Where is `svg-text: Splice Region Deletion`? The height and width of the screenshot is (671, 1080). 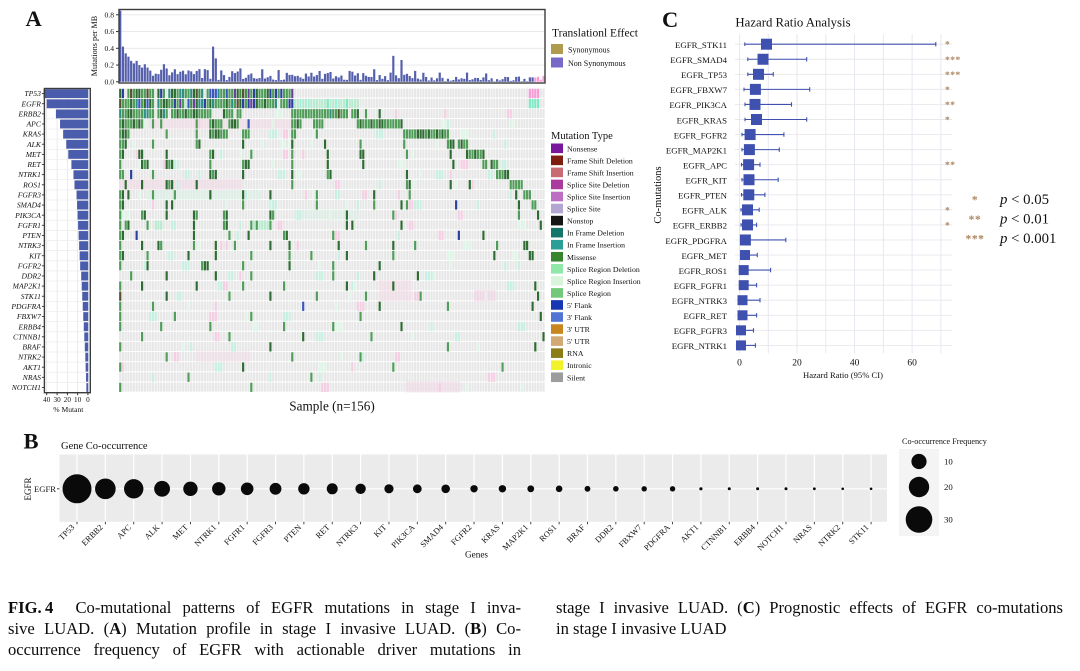
svg-text: Splice Region Deletion is located at coordinates (603, 269).